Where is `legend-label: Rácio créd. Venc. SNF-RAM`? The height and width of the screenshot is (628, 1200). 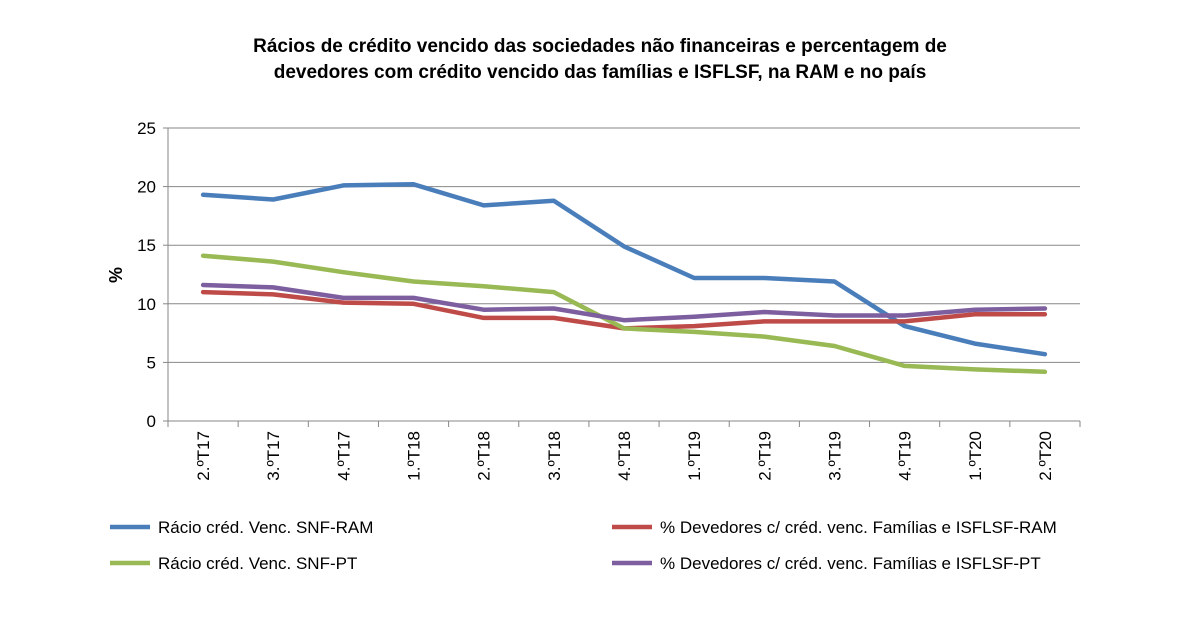 legend-label: Rácio créd. Venc. SNF-RAM is located at coordinates (265, 527).